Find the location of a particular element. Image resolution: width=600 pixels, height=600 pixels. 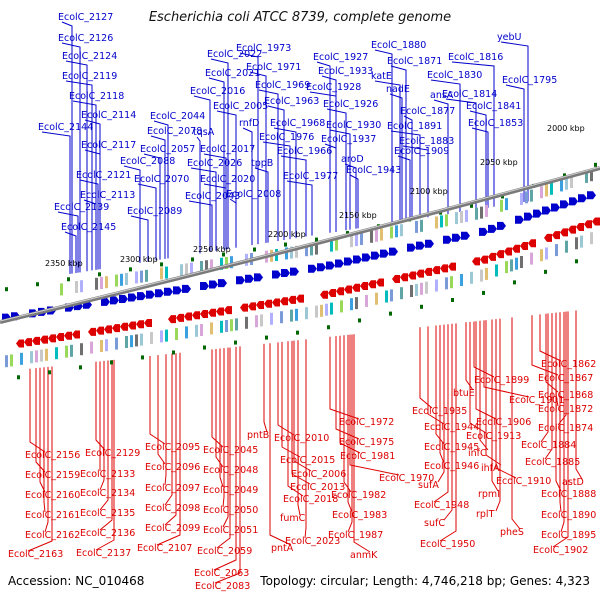

forward-gene-label: rnfD is located at coordinates (249, 123).